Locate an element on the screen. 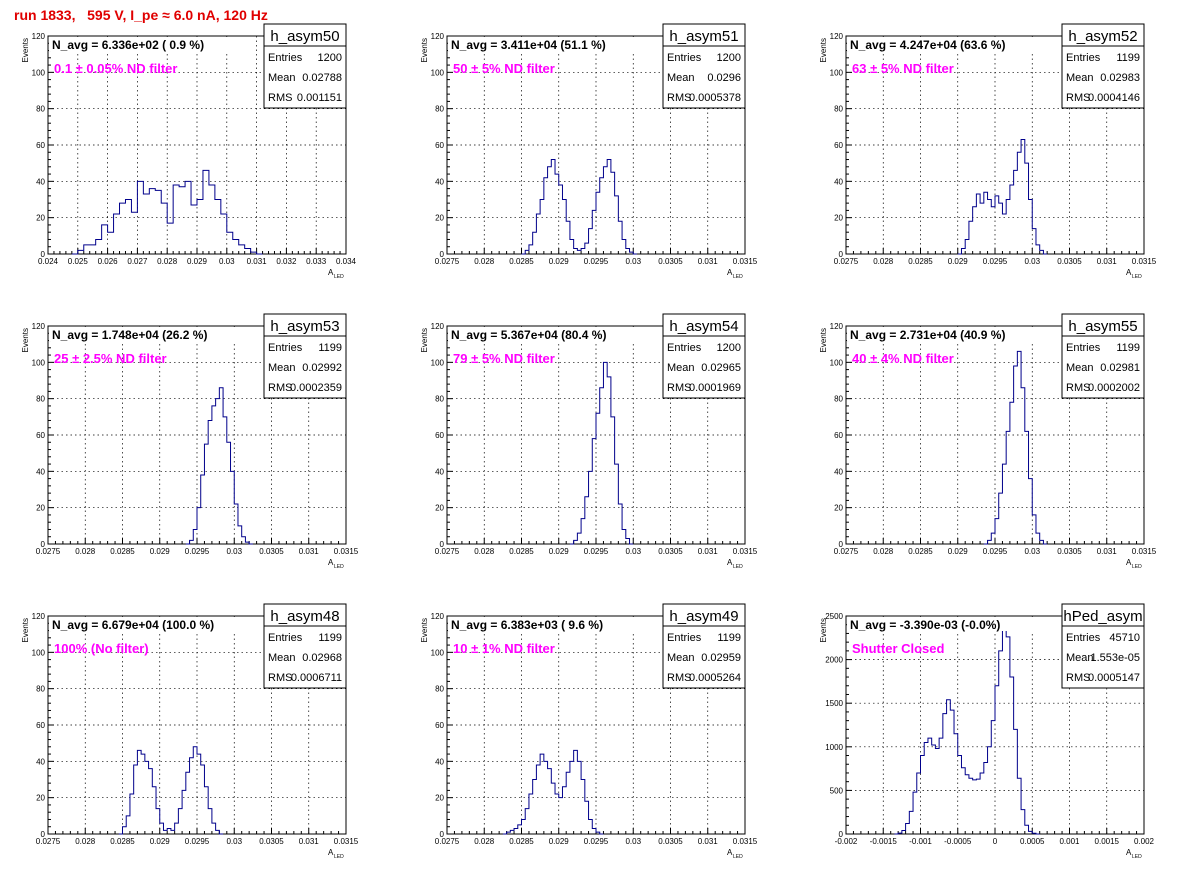 The image size is (1196, 872). stat-value: 0.001151 is located at coordinates (319, 98).